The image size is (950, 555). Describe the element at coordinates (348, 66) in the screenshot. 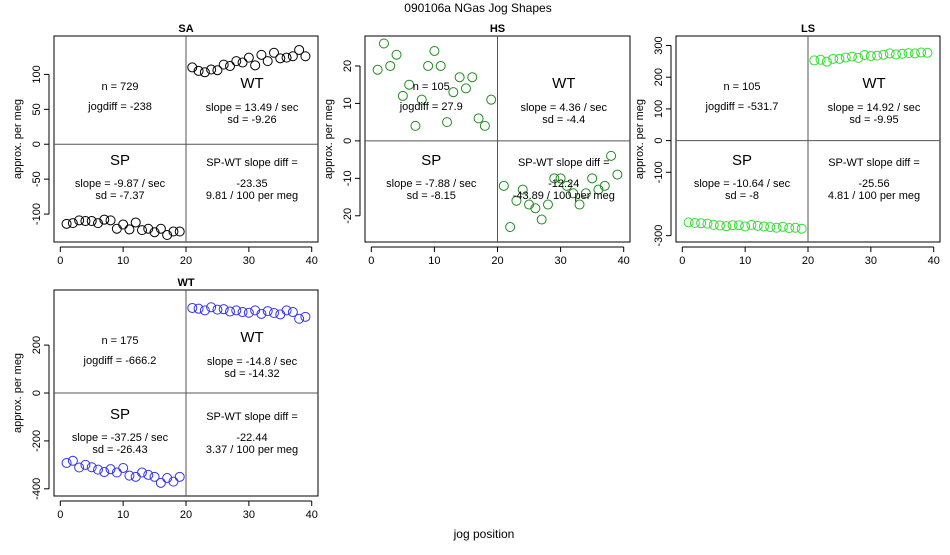

I see `y-tick-label: 20` at that location.